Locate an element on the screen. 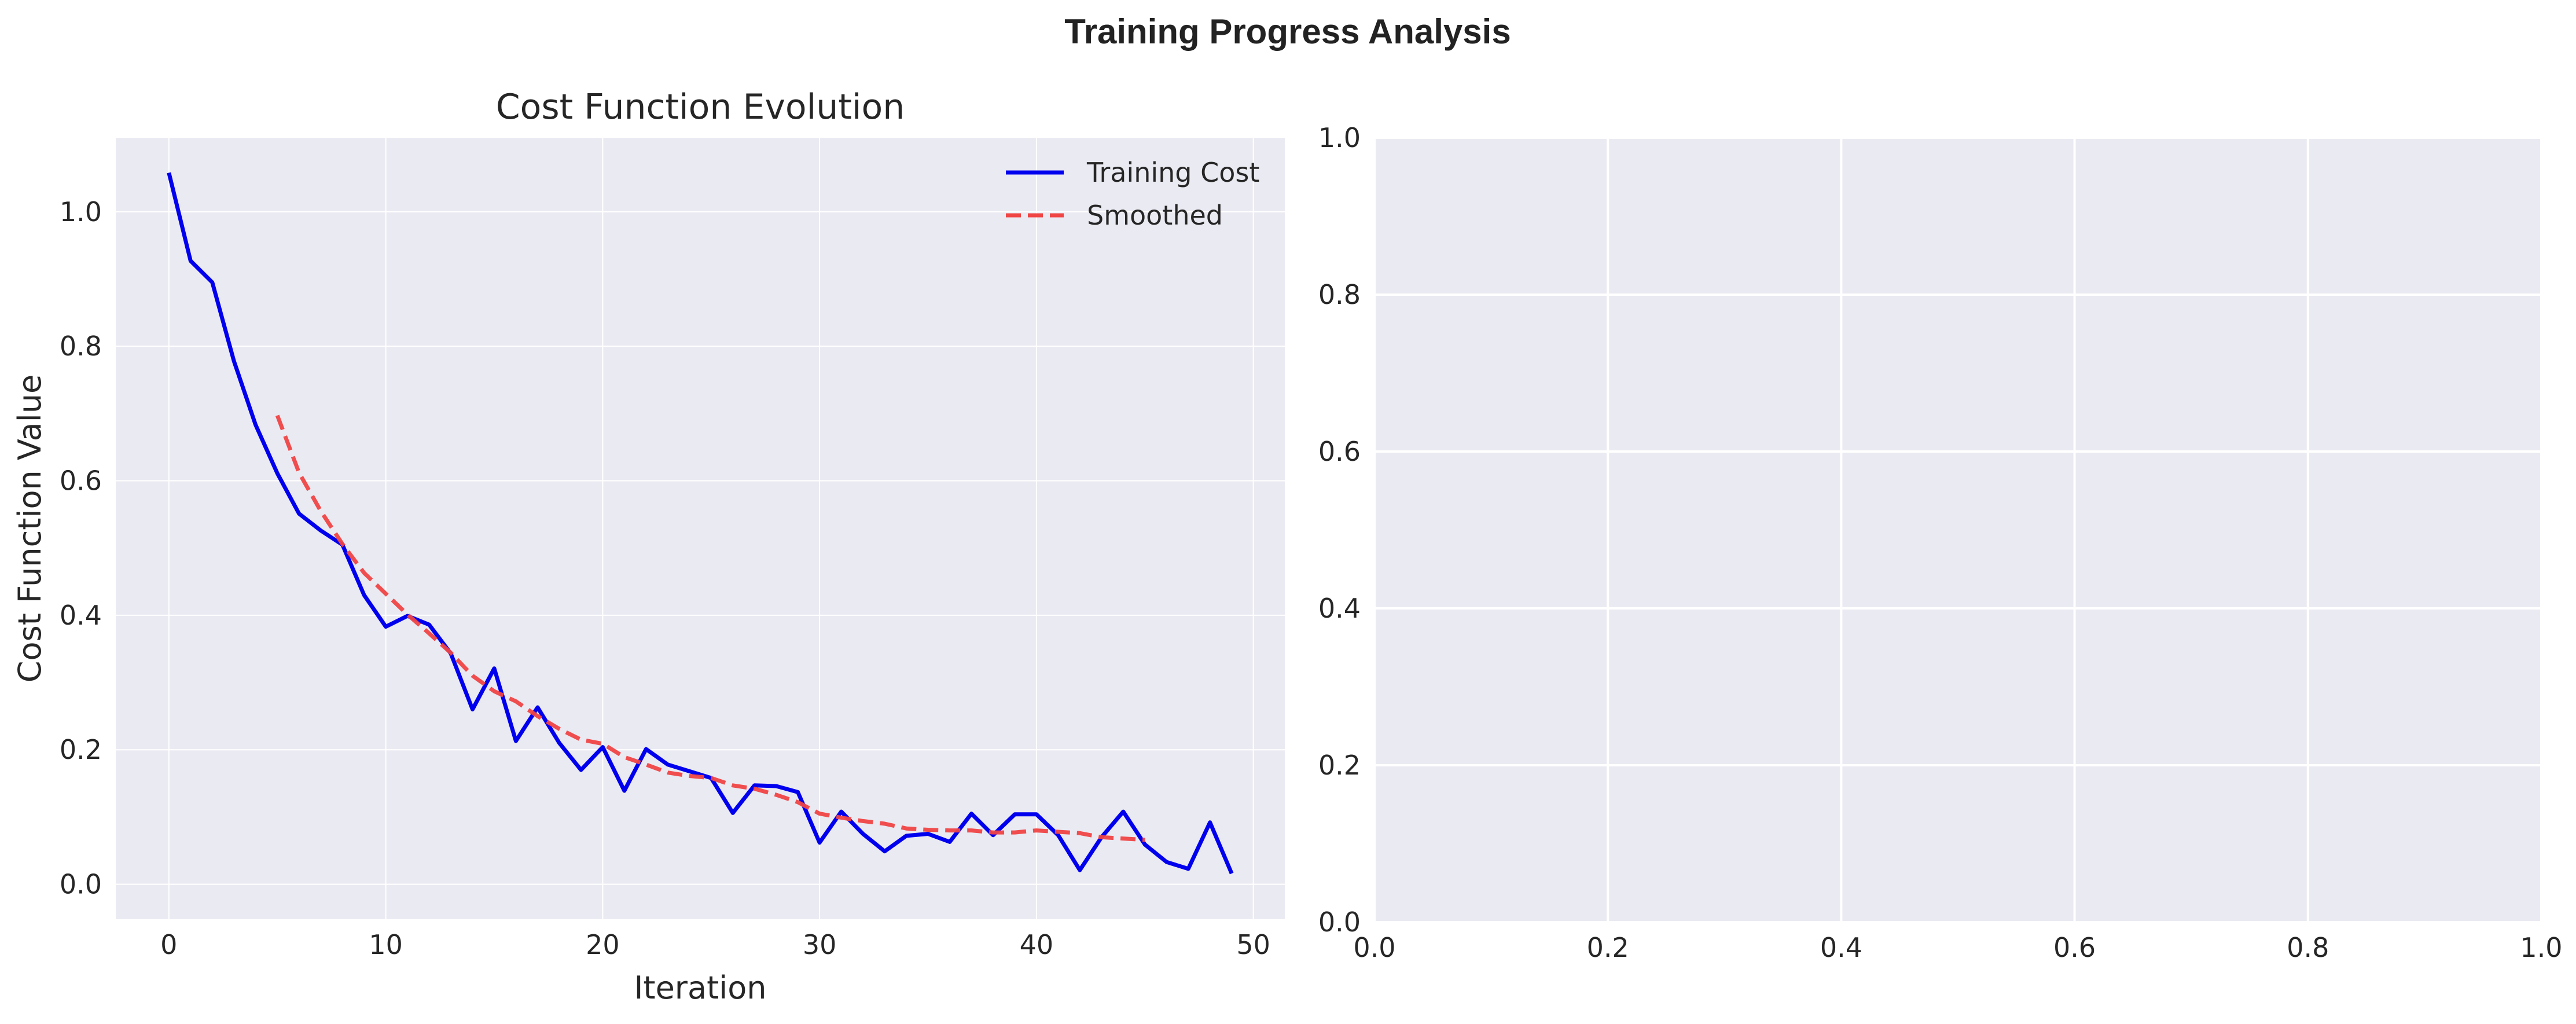  empty-chart-y-tick-label: 0.6 is located at coordinates (1339, 451).